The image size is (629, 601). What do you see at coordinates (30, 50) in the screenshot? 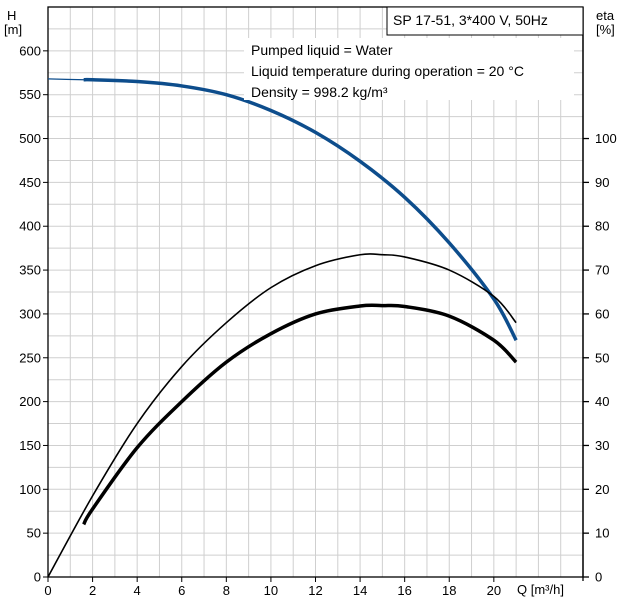
I see `y-left-tick-label: 600` at bounding box center [30, 50].